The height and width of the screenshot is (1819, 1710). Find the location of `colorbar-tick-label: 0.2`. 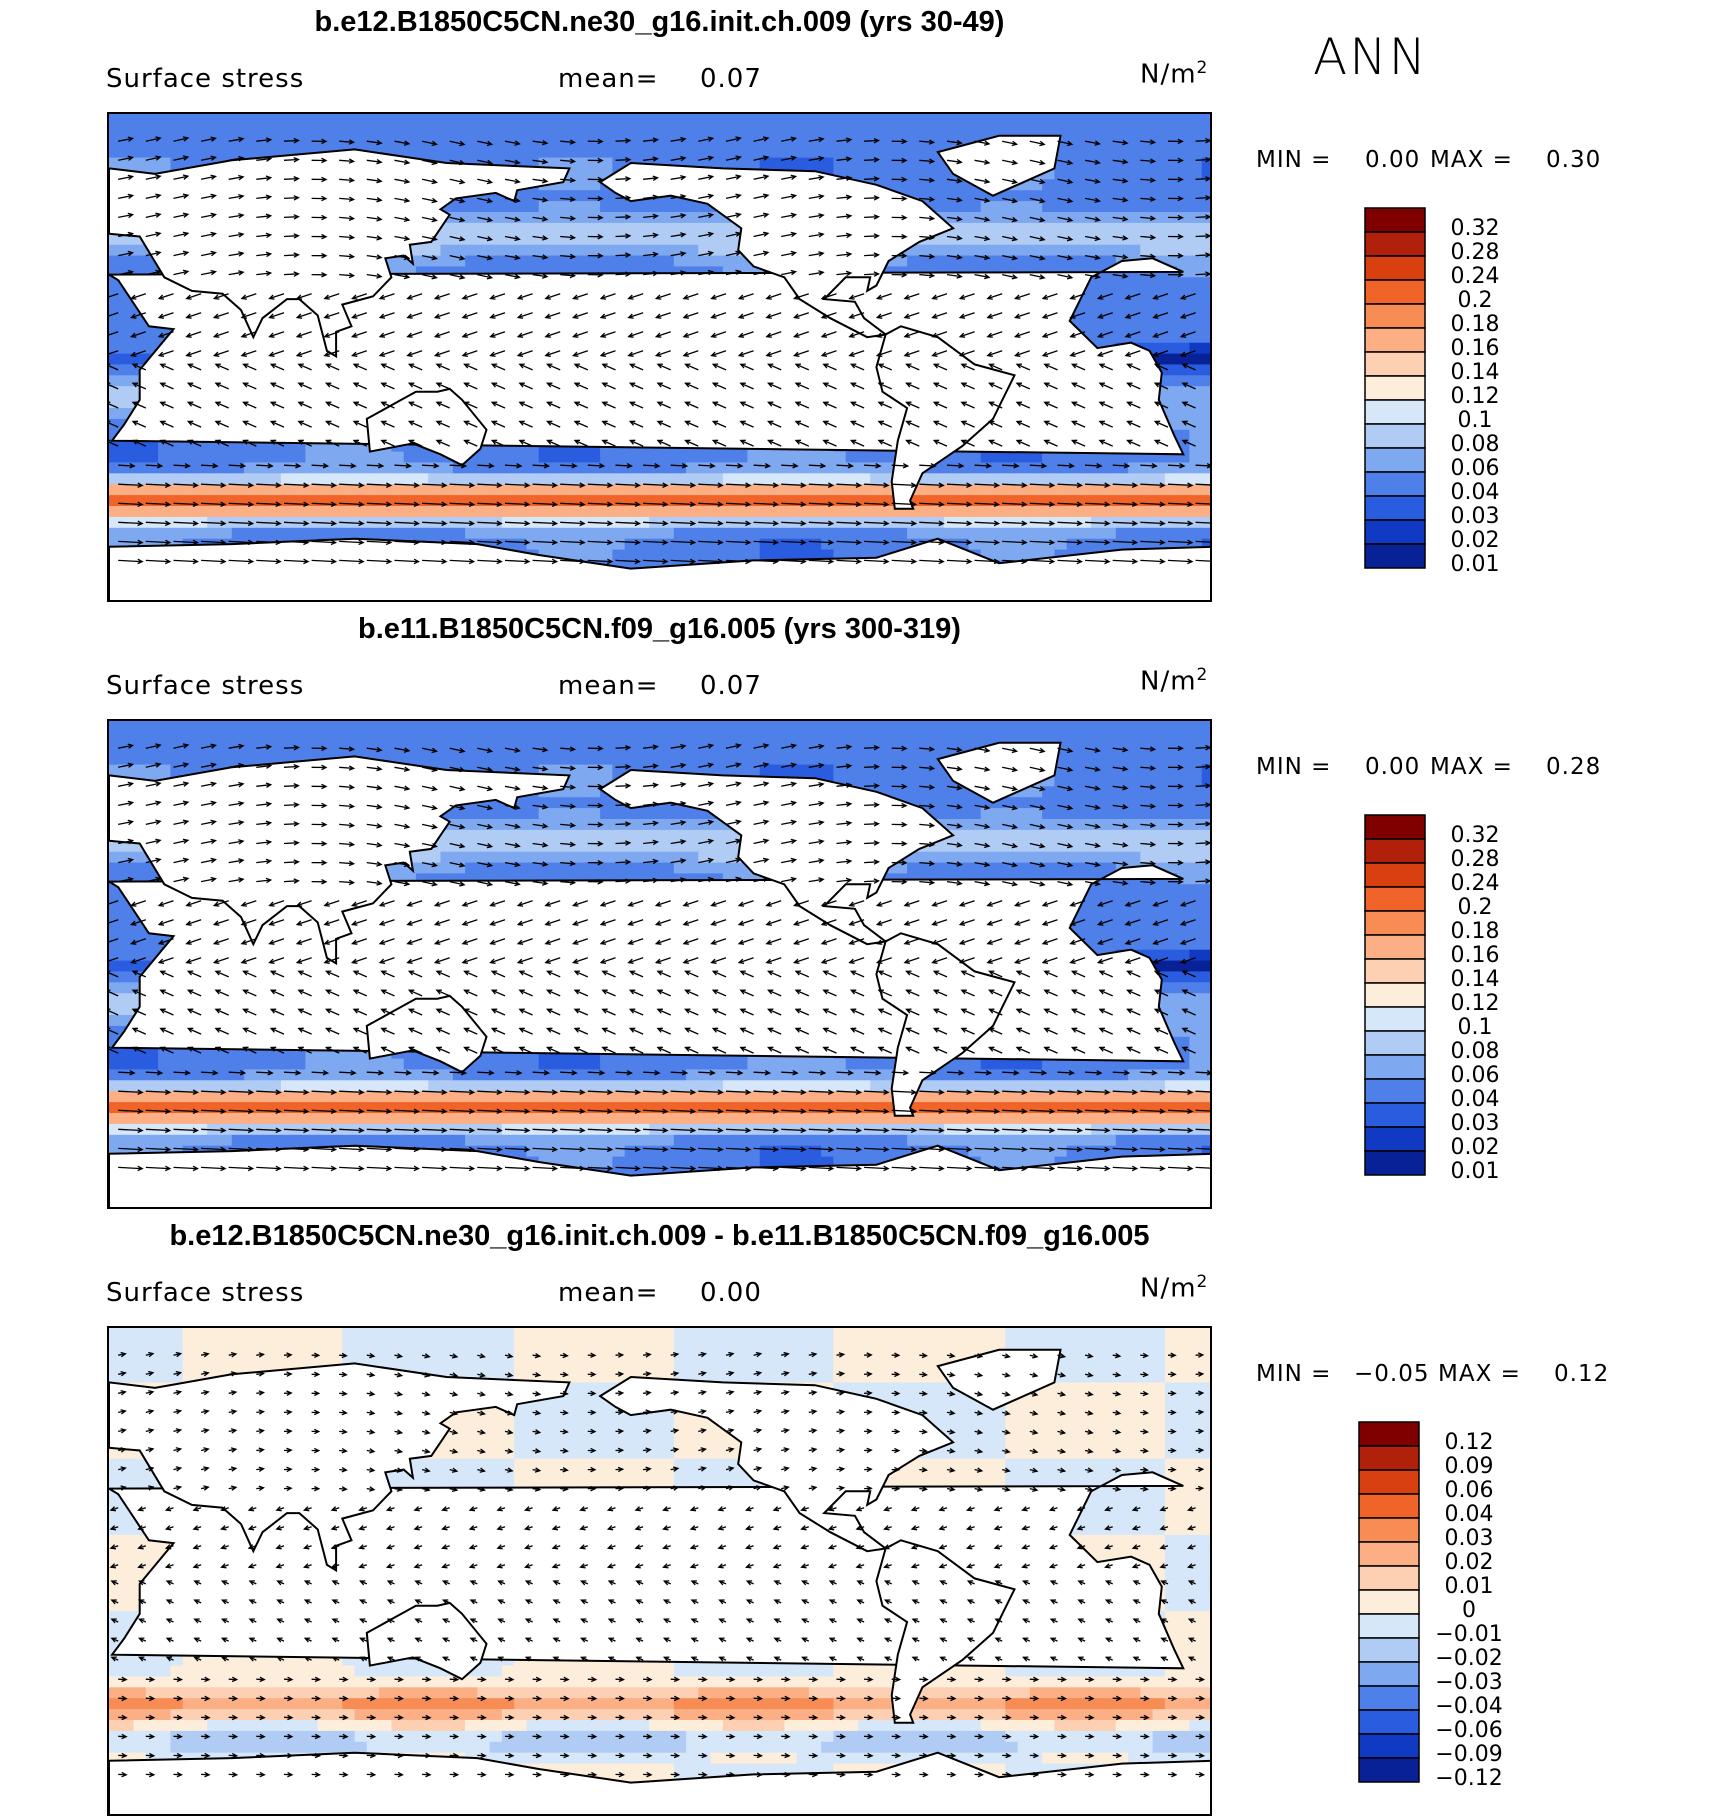

colorbar-tick-label: 0.2 is located at coordinates (1475, 907).